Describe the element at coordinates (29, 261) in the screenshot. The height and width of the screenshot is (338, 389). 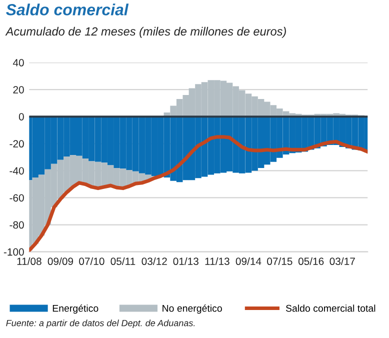
I see `x-tick-label: 11/08` at that location.